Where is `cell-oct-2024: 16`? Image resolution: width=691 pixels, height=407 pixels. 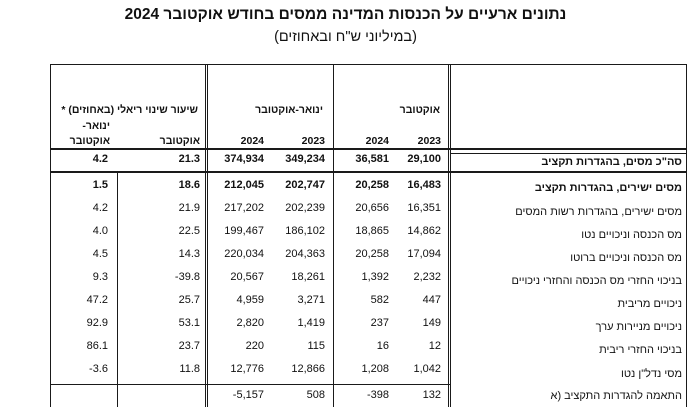
cell-oct-2024: 16 is located at coordinates (382, 346).